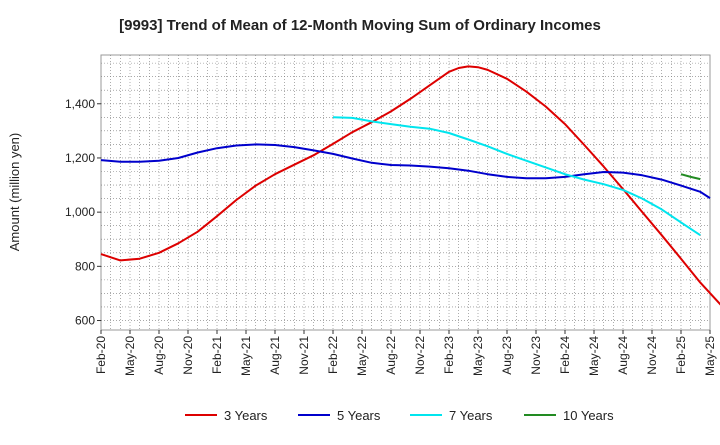 This screenshot has height=445, width=720. I want to click on x-tick-label: Nov-20, so click(188, 355).